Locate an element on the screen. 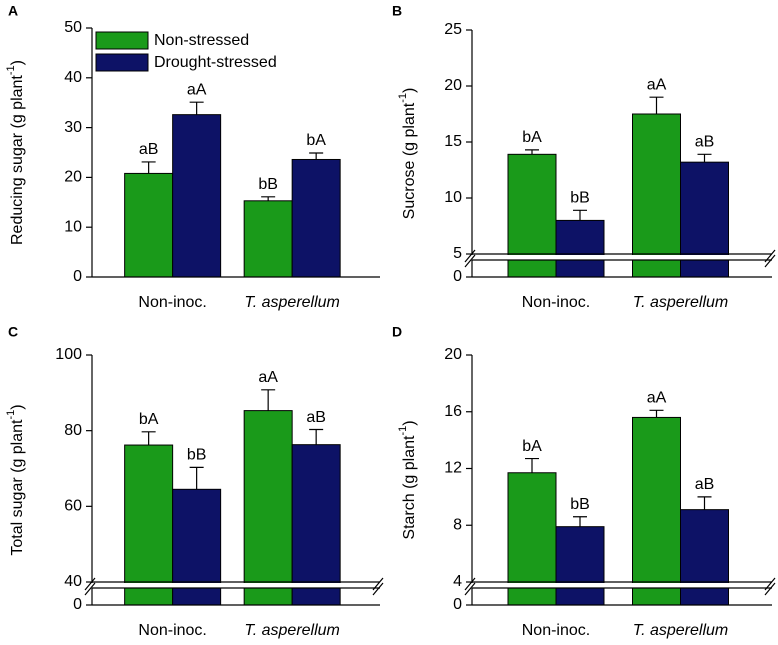 The height and width of the screenshot is (645, 778). y-tick-label: 60 is located at coordinates (73, 506).